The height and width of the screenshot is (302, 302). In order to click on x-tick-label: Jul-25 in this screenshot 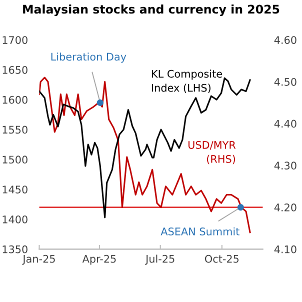, I will do `click(159, 259)`.